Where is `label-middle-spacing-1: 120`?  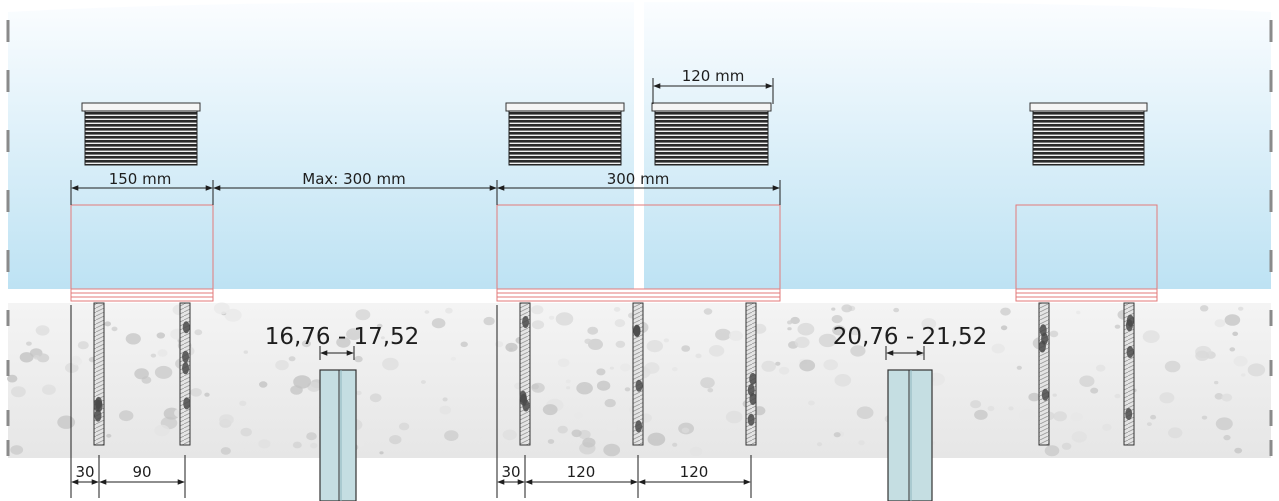
label-middle-spacing-1: 120 is located at coordinates (581, 472).